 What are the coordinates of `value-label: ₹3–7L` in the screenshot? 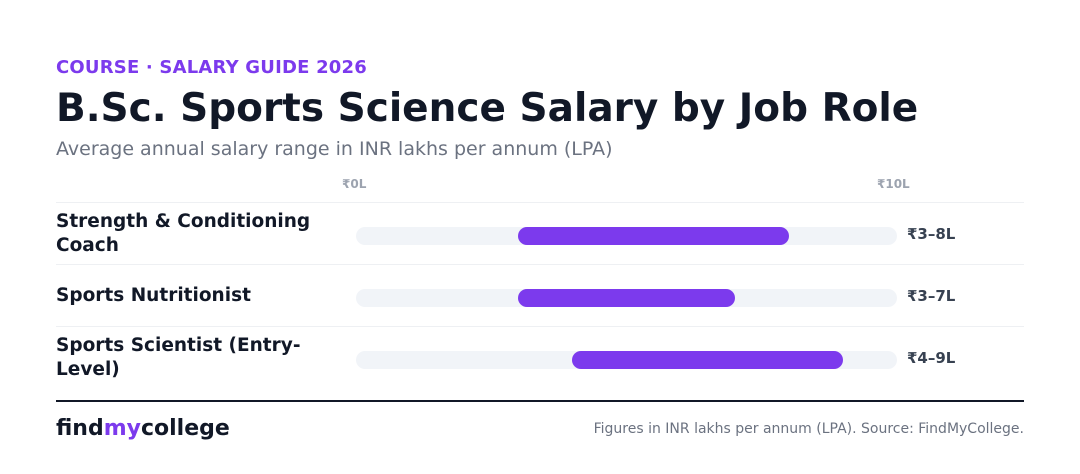 It's located at (931, 296).